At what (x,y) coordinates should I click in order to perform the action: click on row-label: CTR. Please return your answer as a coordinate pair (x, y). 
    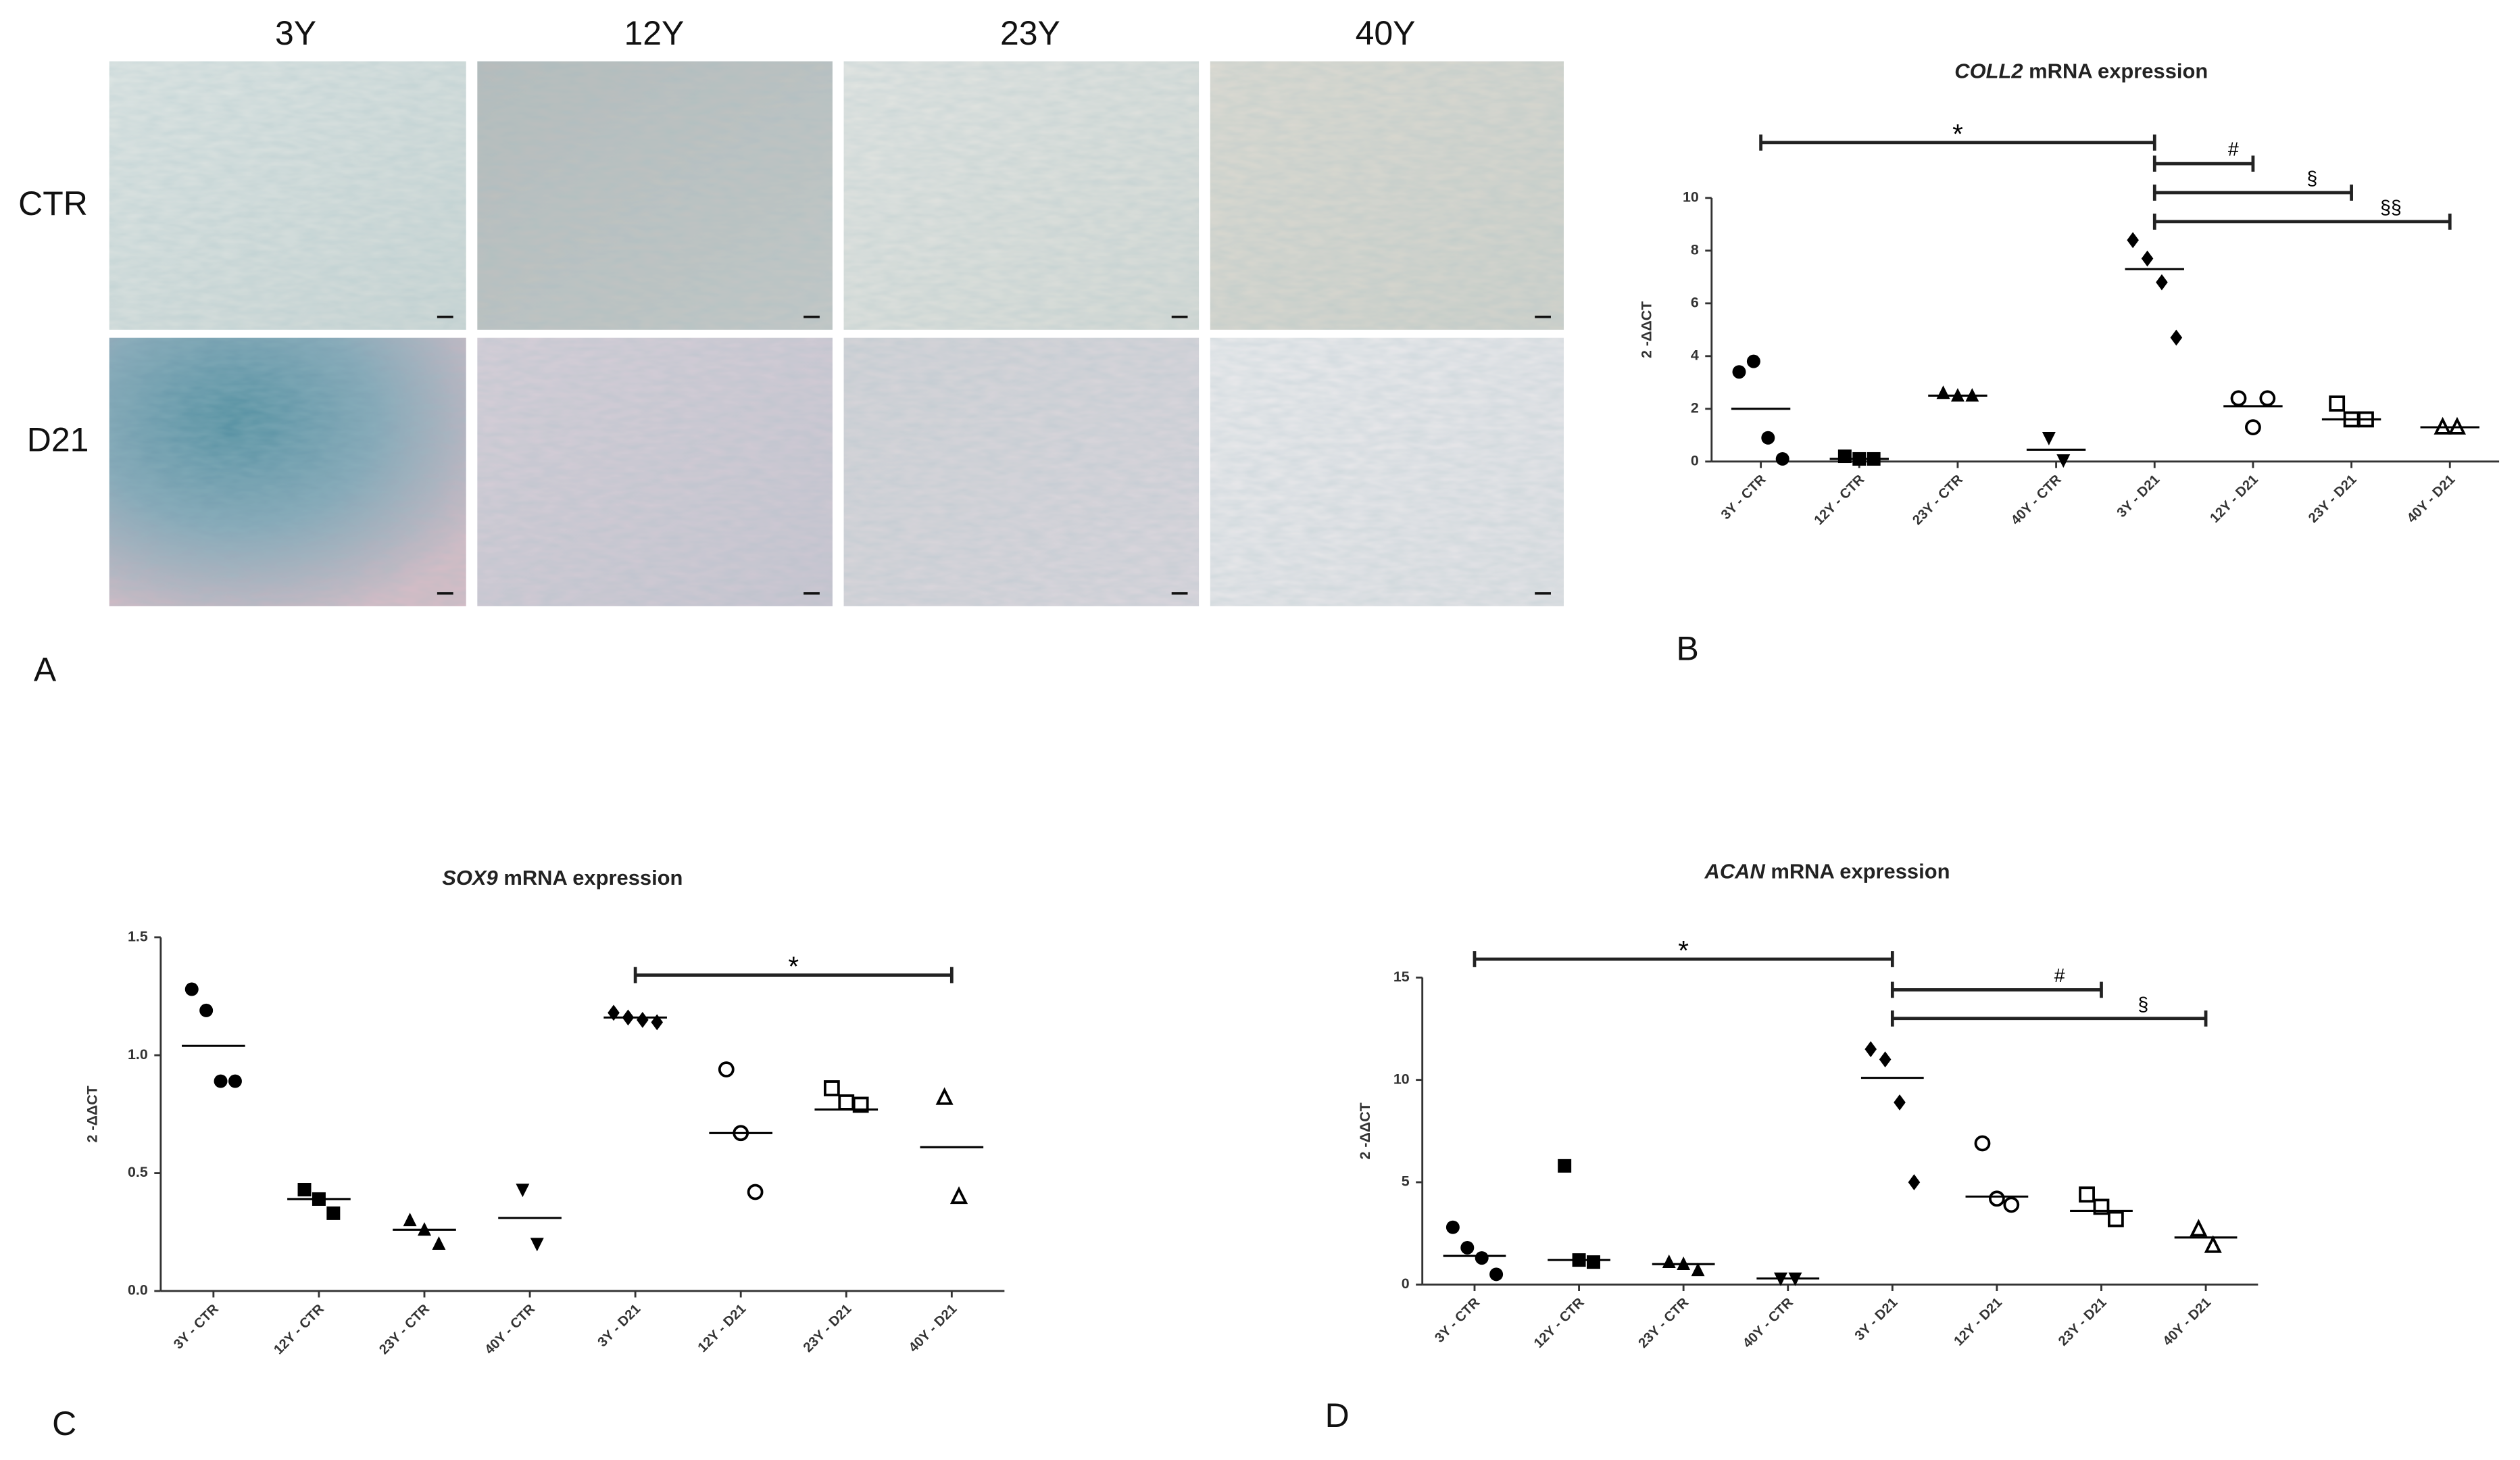
    Looking at the image, I should click on (53, 203).